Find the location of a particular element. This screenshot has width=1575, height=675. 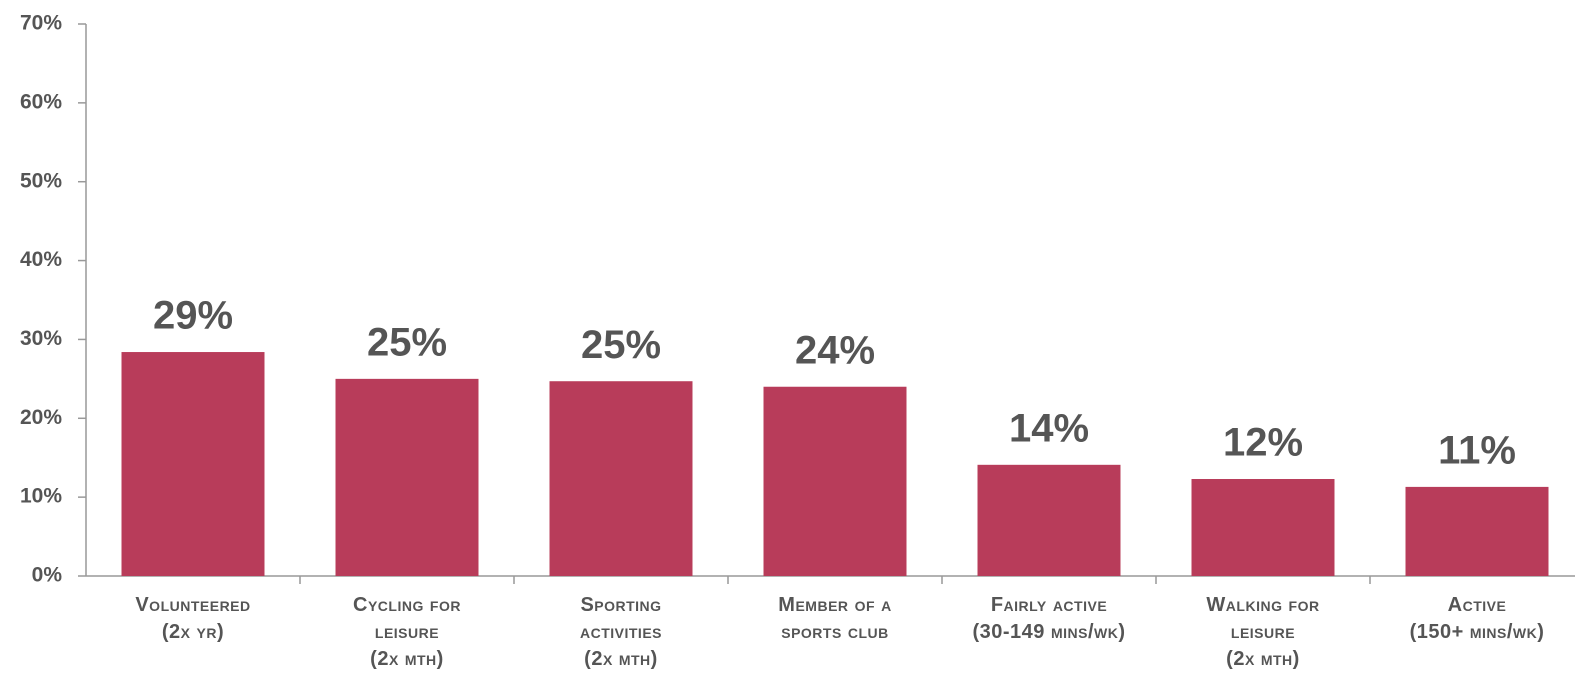

y-tick-label: 0% is located at coordinates (47, 575).